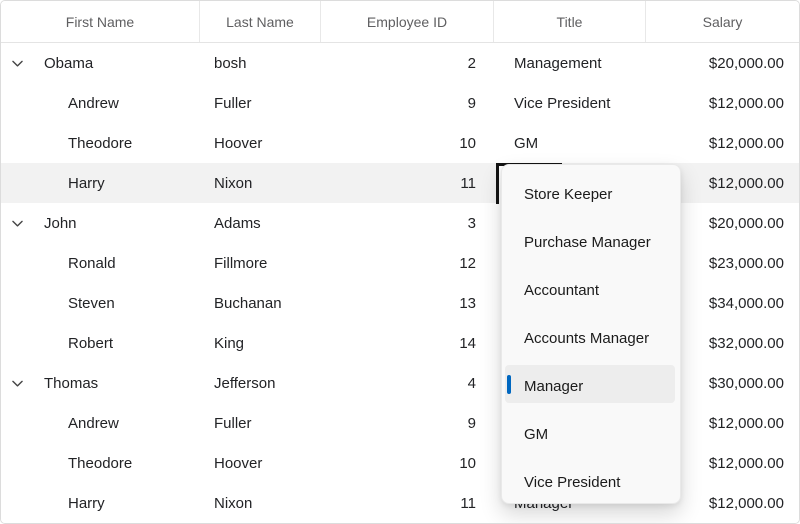 This screenshot has height=524, width=800. I want to click on title-cell: GM, so click(526, 143).